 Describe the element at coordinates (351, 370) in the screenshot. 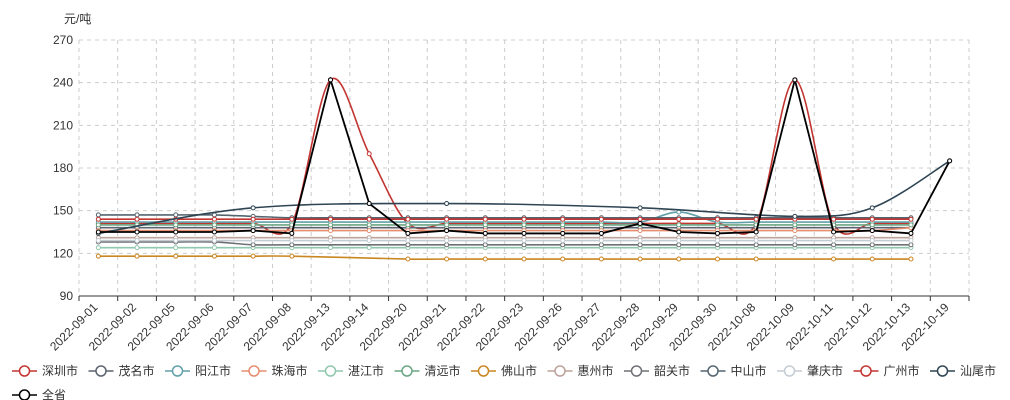

I see `legend-item: 湛江市` at that location.